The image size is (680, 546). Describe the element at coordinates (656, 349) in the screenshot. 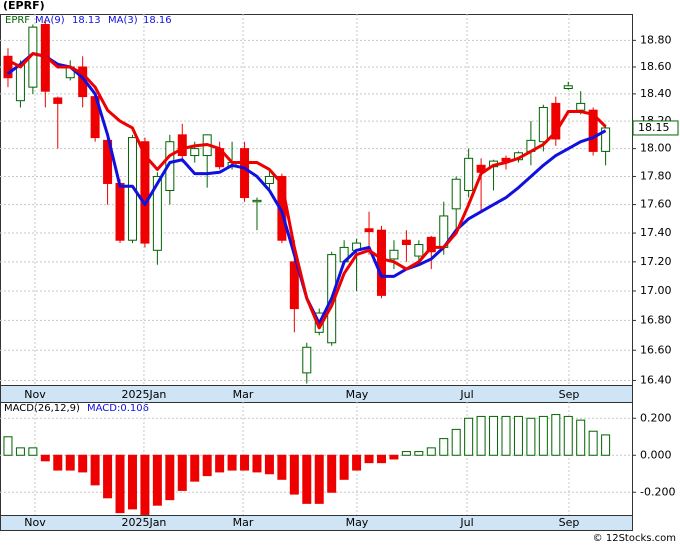

I see `y-tick-label: 16.60` at that location.